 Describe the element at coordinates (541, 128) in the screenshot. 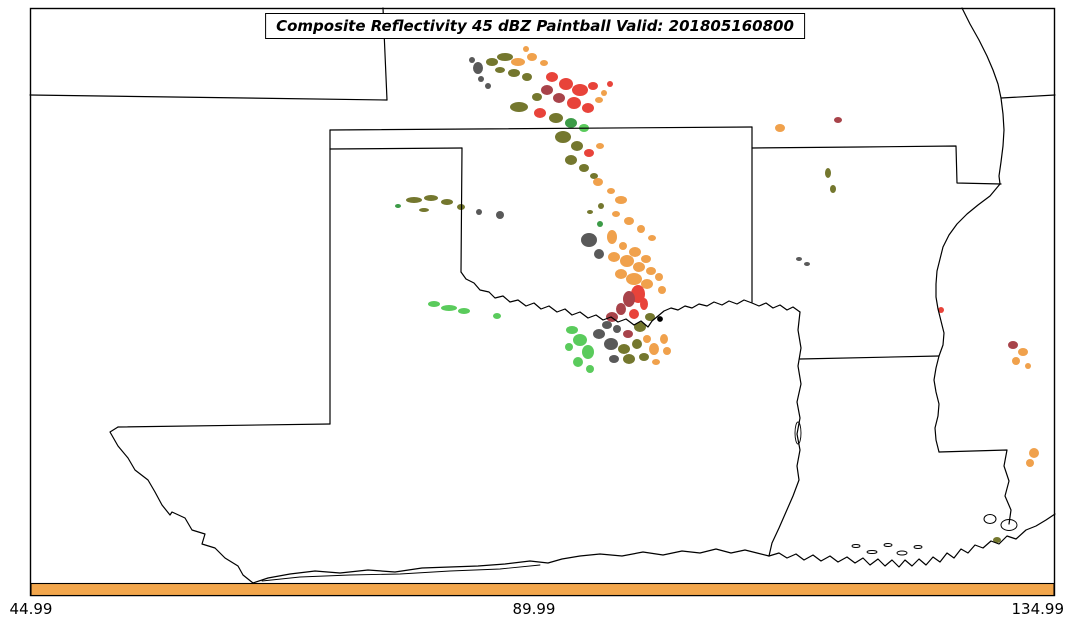

I see `border-ks-ok` at that location.